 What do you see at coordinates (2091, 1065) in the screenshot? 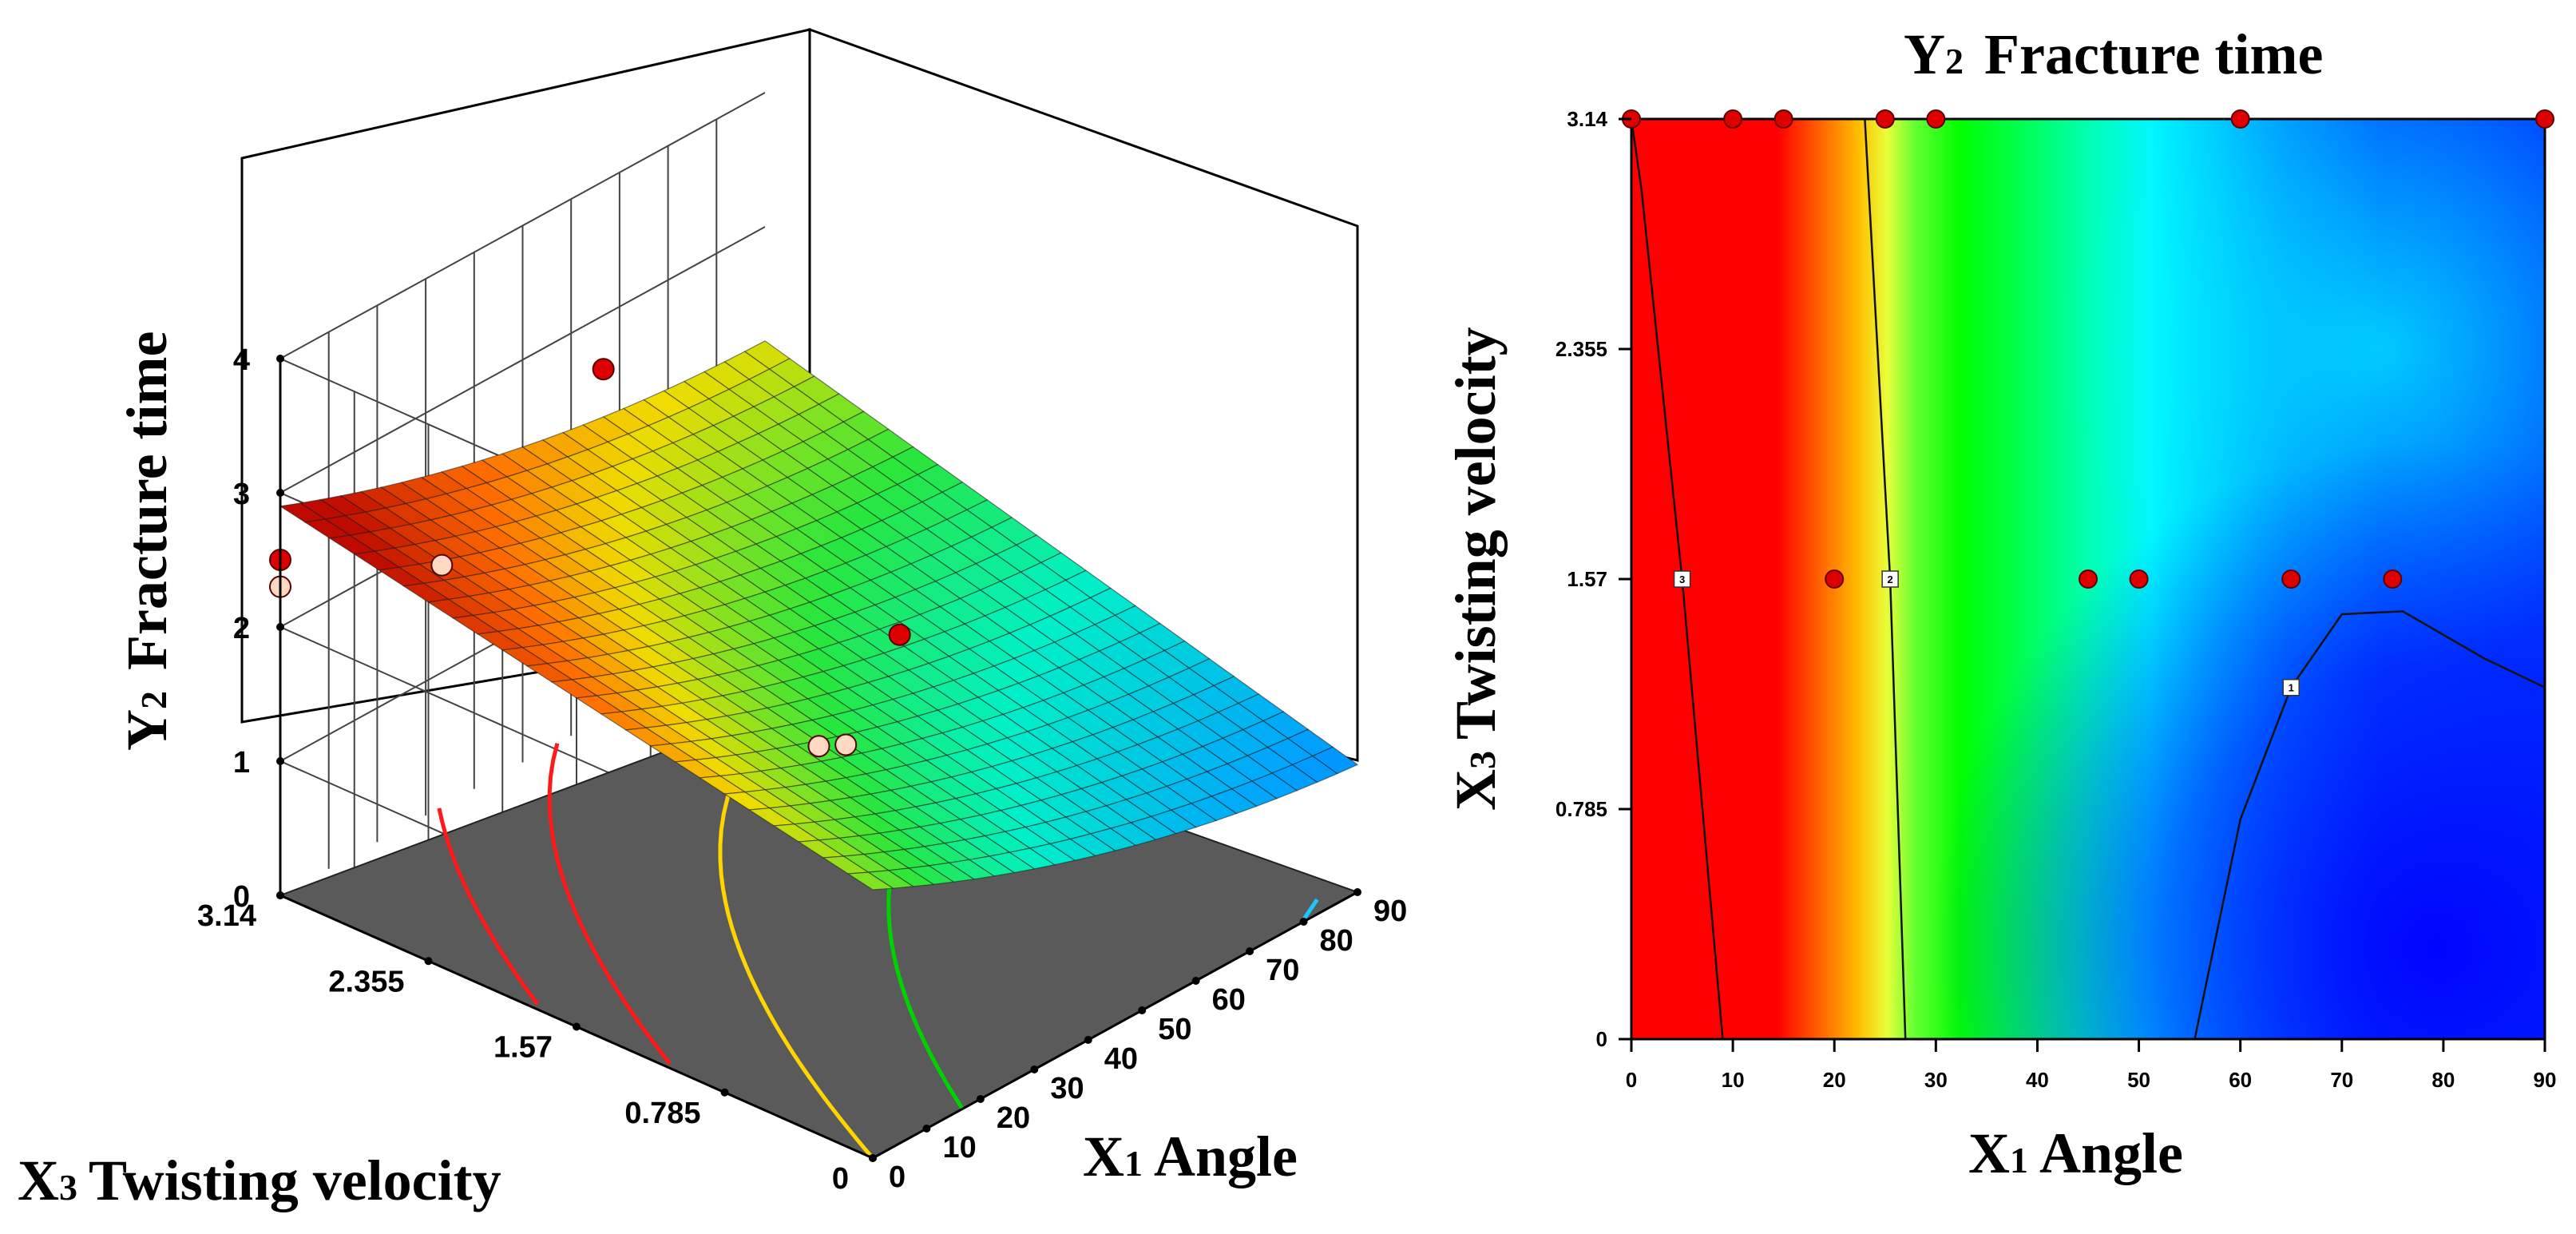
I see `contour-x-ticks: 0 10 20 30 40 50 60 70 80 90` at bounding box center [2091, 1065].